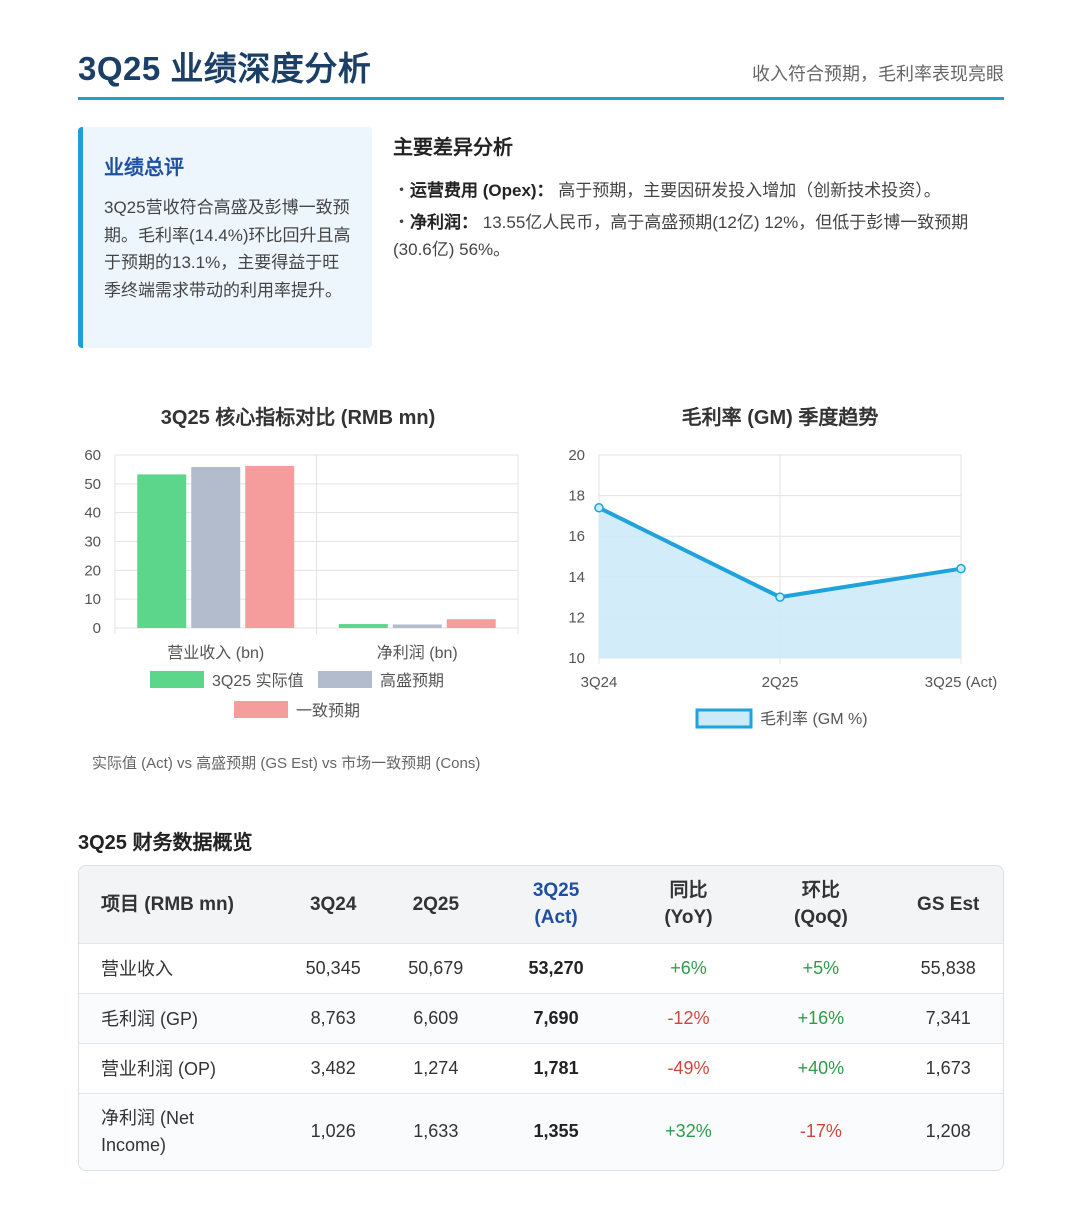  What do you see at coordinates (948, 967) in the screenshot?
I see `table-cell: 55,838` at bounding box center [948, 967].